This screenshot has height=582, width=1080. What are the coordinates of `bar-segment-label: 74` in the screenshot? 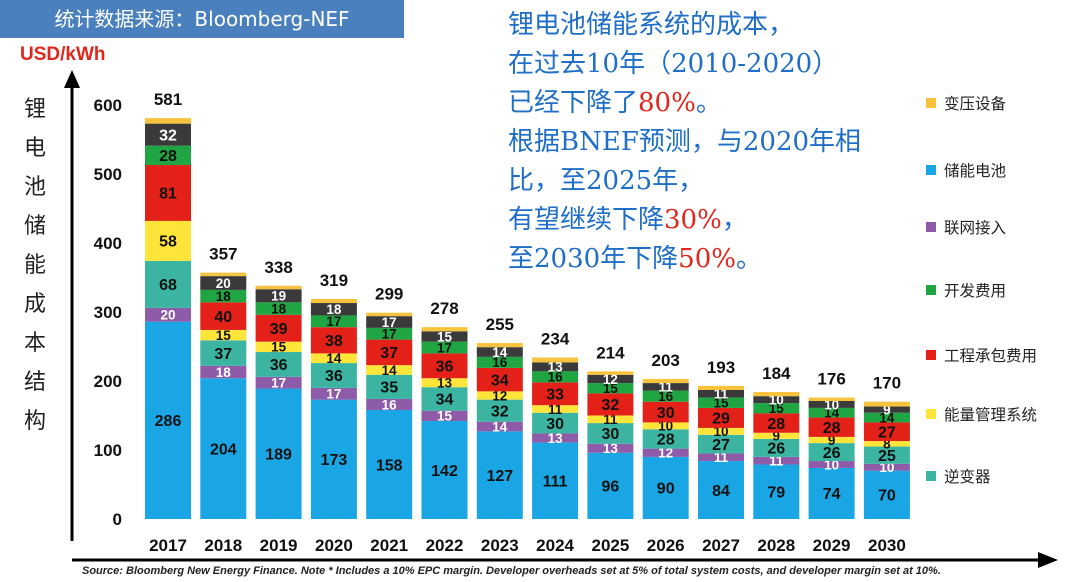 It's located at (832, 494).